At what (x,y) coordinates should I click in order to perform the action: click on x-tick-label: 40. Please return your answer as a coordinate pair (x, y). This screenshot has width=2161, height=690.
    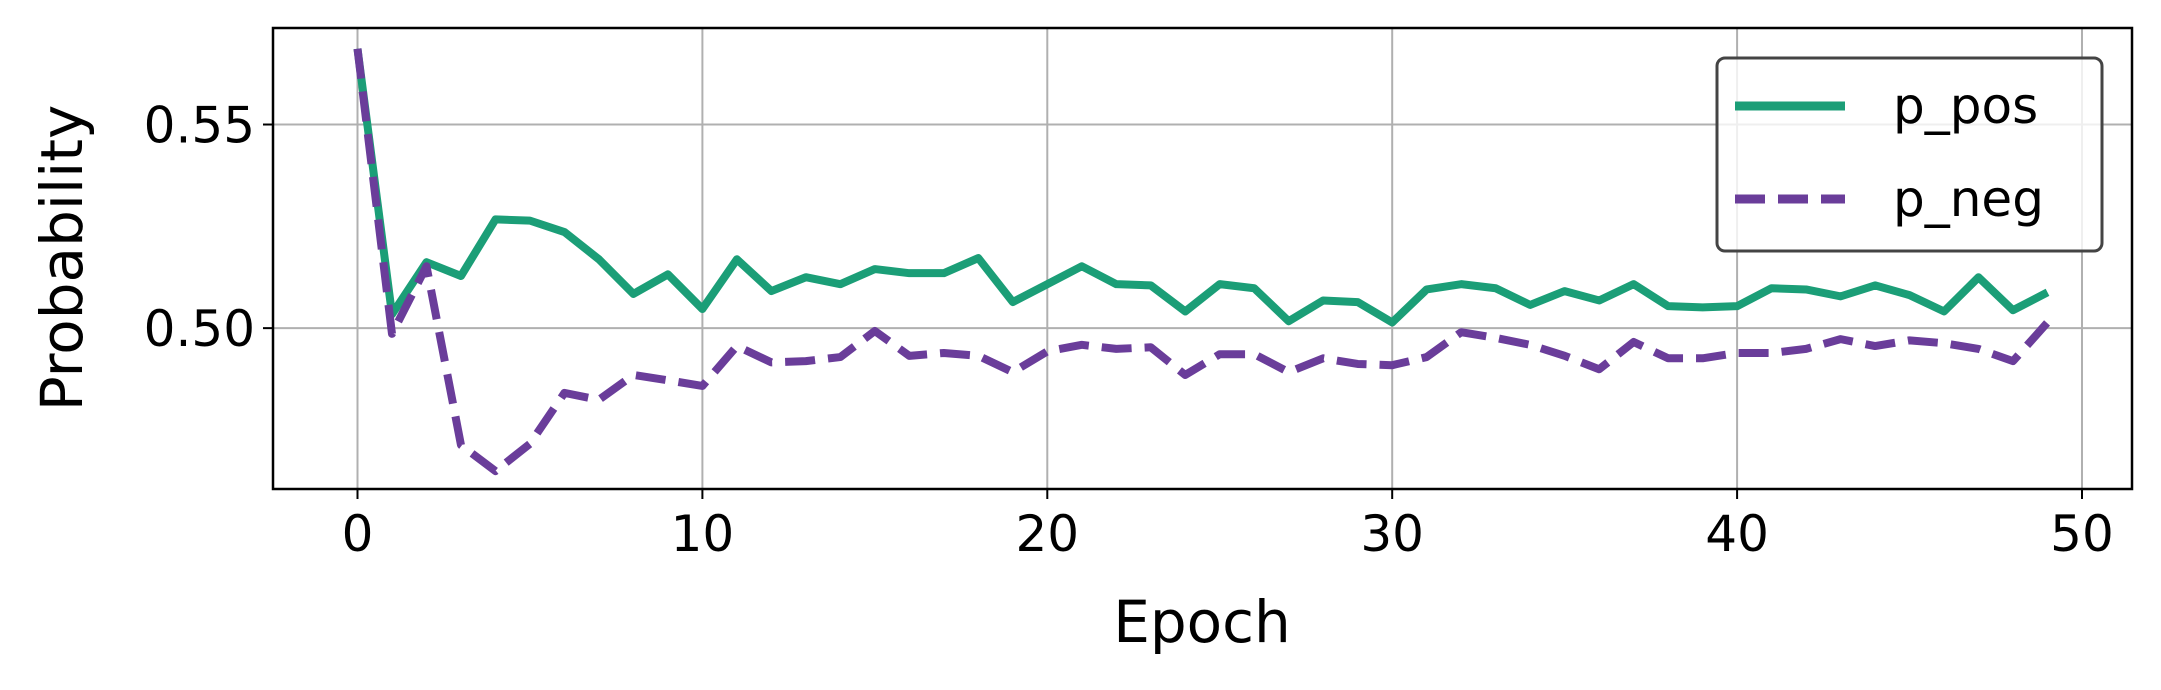
    Looking at the image, I should click on (1737, 534).